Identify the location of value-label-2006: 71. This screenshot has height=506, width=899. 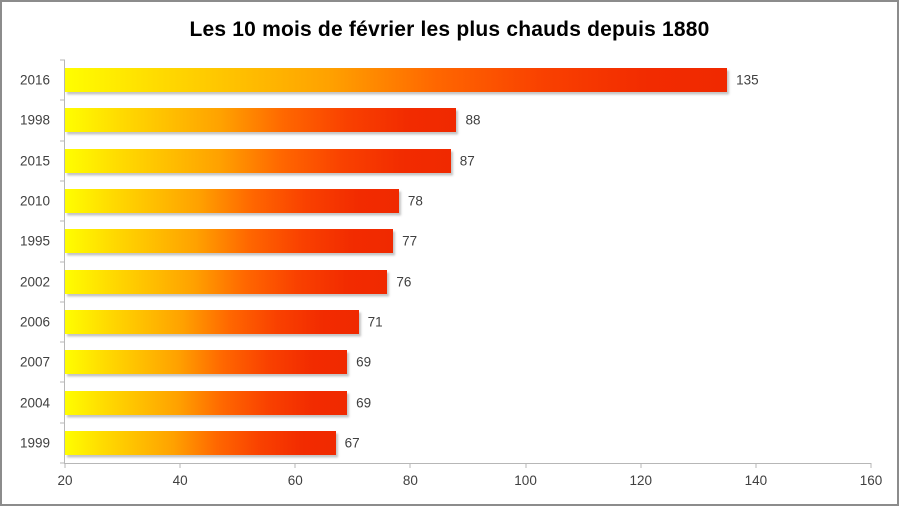
(375, 322).